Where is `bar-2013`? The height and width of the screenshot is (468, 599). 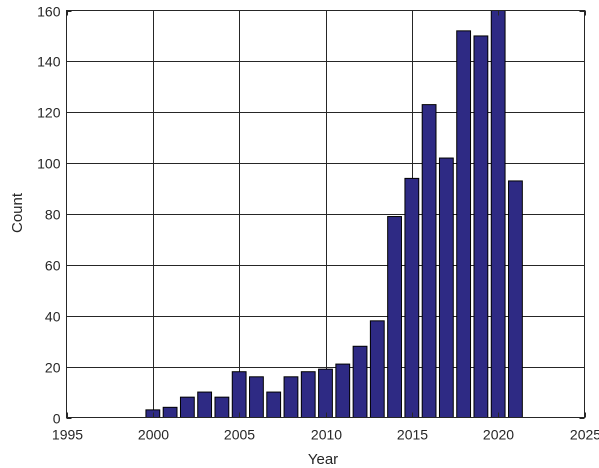 bar-2013 is located at coordinates (377, 369).